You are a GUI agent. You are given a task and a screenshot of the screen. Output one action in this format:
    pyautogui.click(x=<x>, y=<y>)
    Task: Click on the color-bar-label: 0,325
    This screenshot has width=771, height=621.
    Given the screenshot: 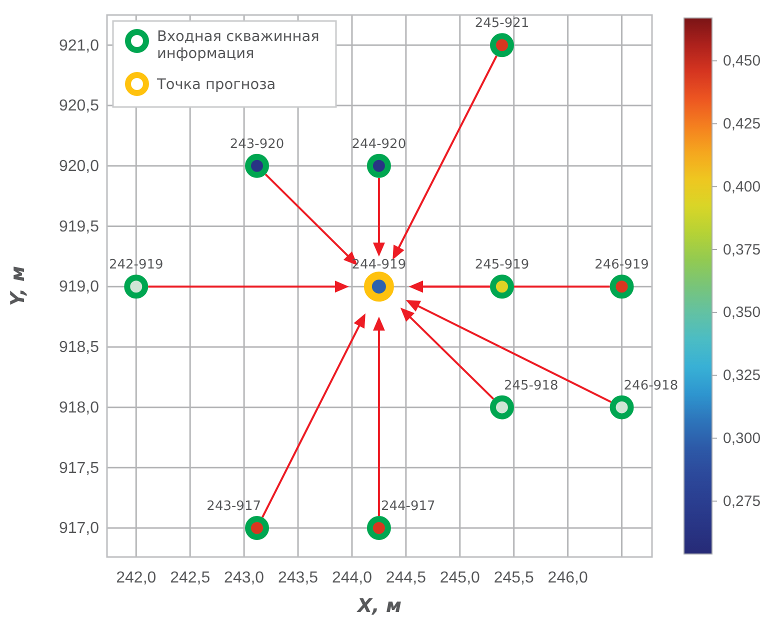 What is the action you would take?
    pyautogui.click(x=742, y=375)
    